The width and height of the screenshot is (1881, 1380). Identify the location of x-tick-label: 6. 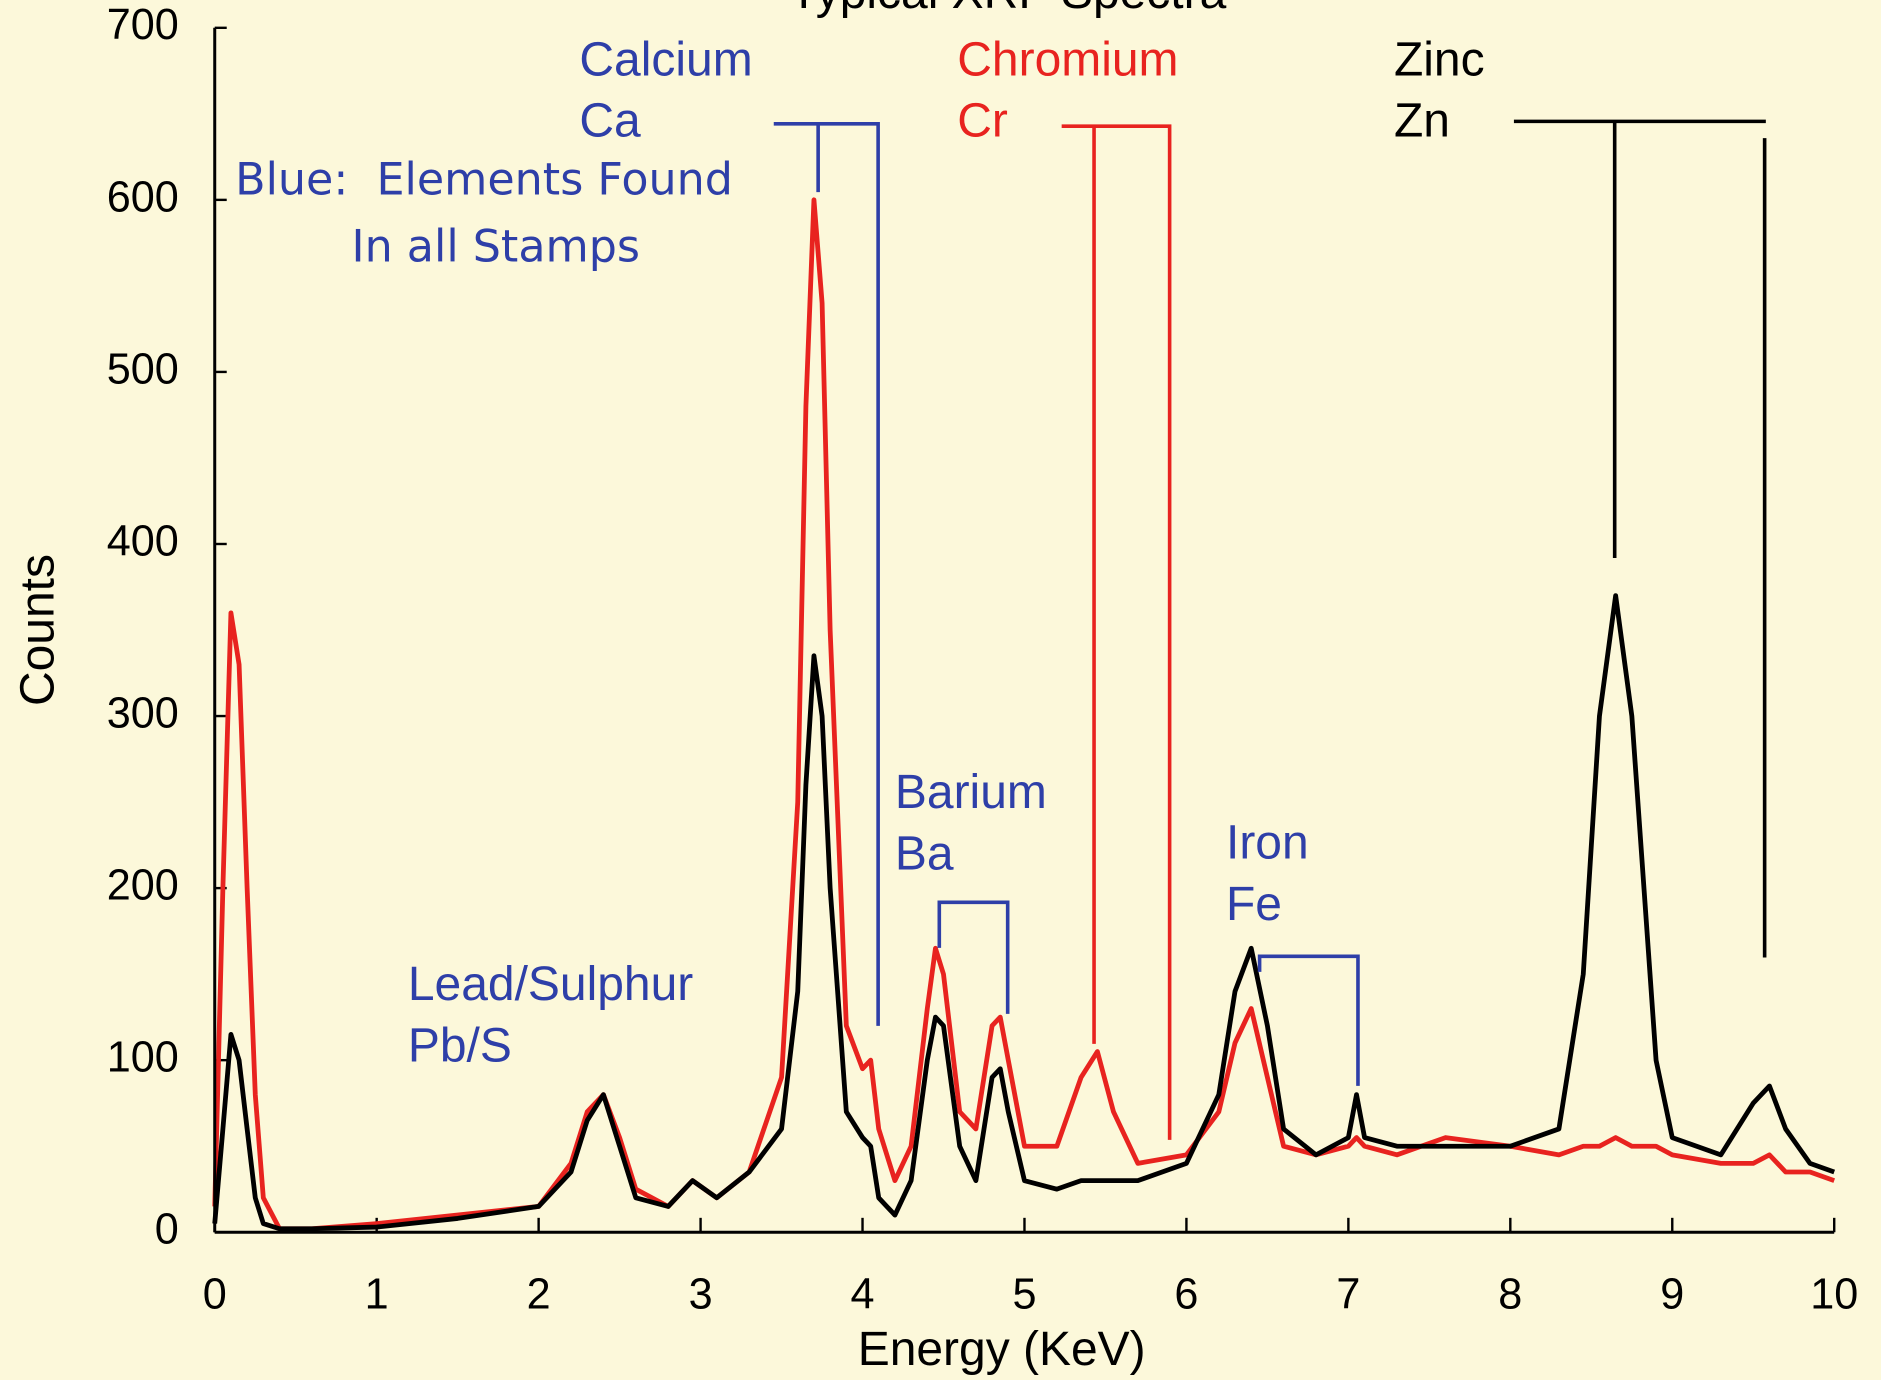
(1186, 1294).